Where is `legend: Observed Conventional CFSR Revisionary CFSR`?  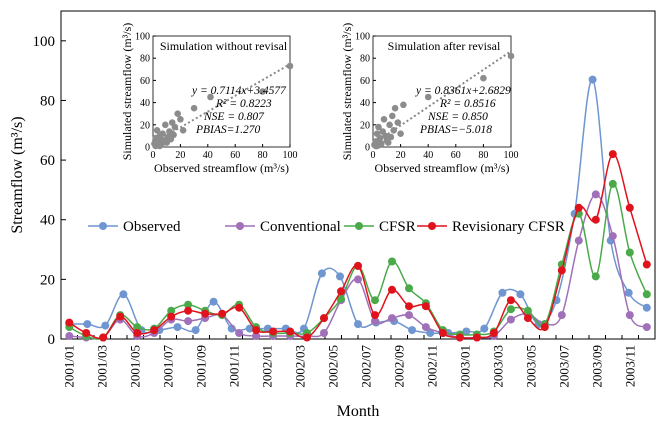 legend: Observed Conventional CFSR Revisionary CFSR is located at coordinates (326, 227).